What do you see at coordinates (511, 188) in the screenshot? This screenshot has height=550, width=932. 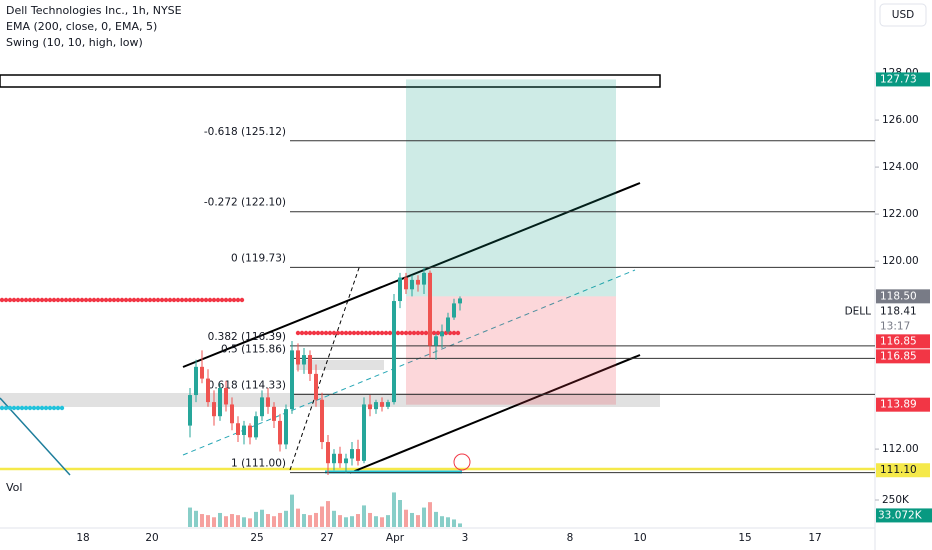 I see `target-zone` at bounding box center [511, 188].